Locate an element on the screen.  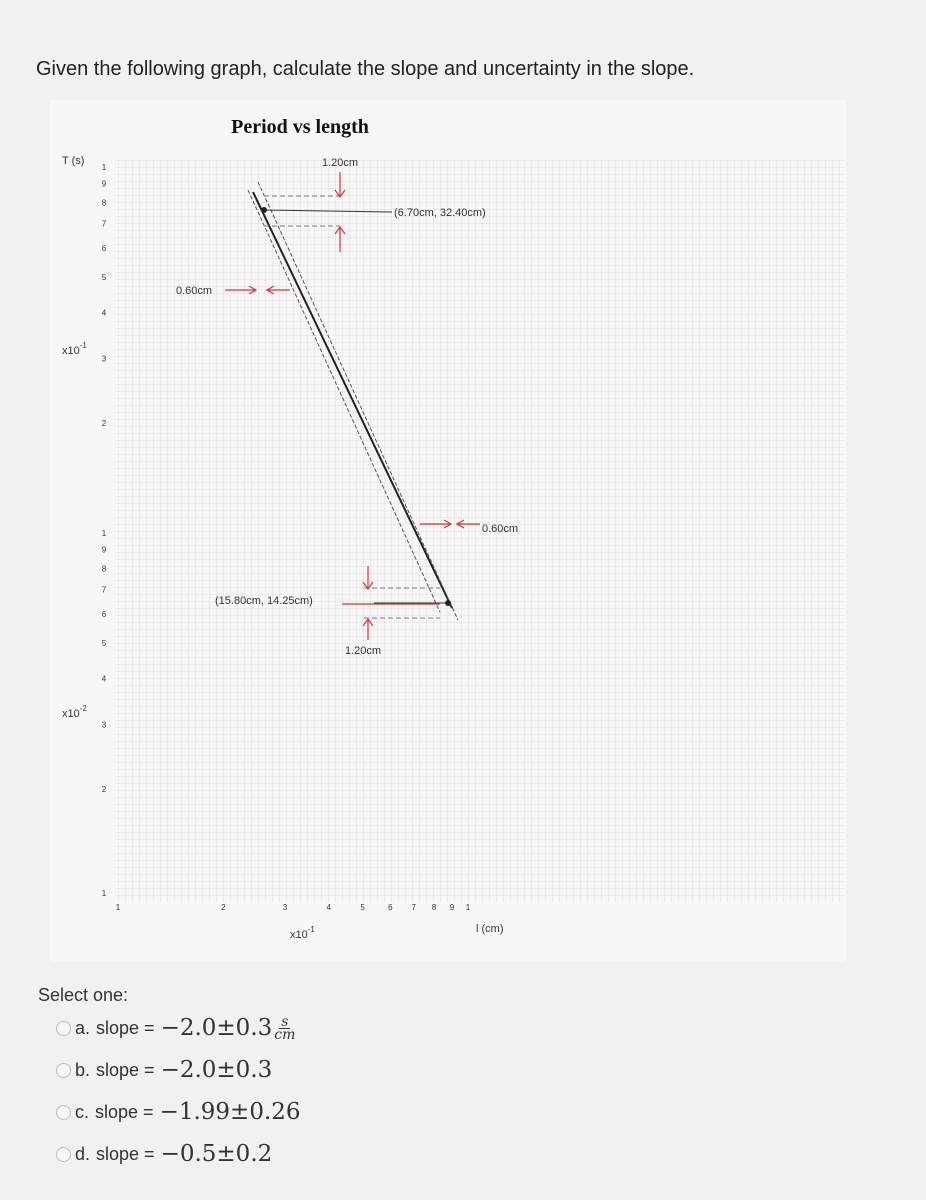
option-letter: d. is located at coordinates (83, 1153).